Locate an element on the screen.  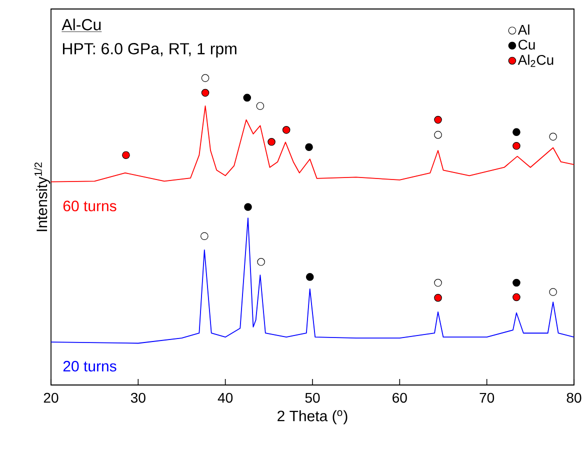
legend-label: Cu is located at coordinates (526, 45).